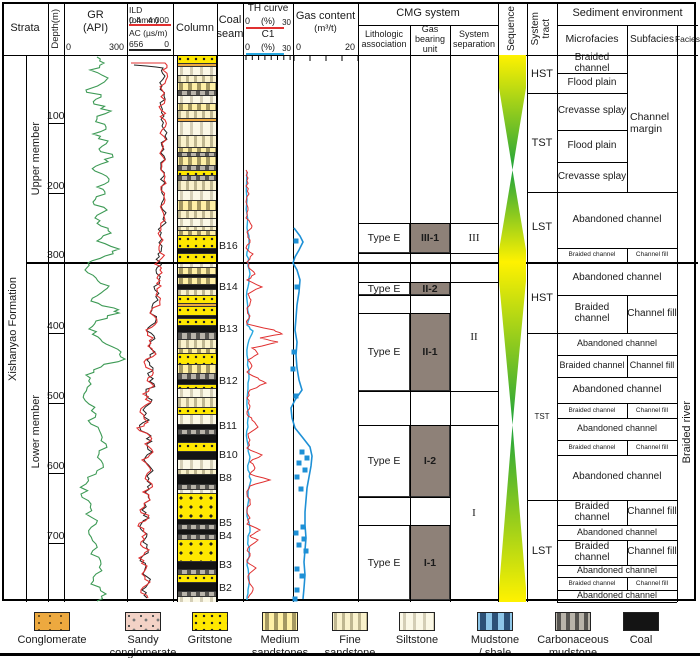 This screenshot has width=700, height=658. I want to click on ac-scale-line, so click(150, 50).